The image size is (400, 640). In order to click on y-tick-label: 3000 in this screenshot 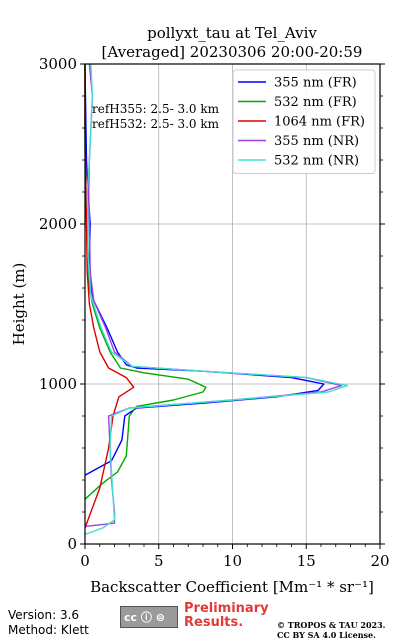, I will do `click(58, 64)`.